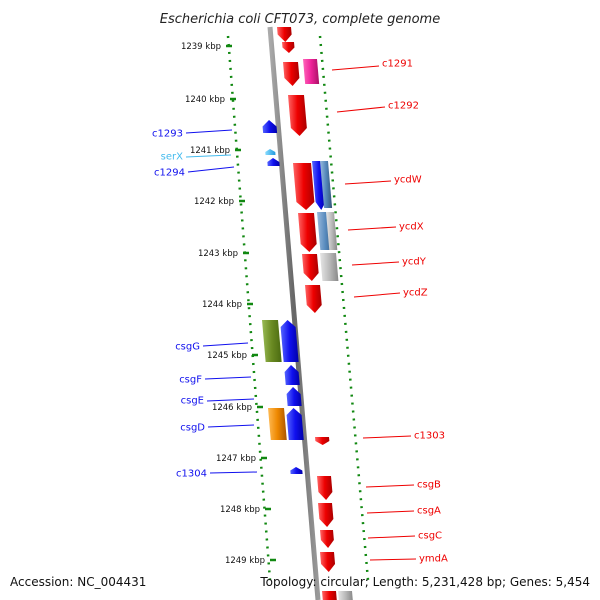  Describe the element at coordinates (403, 106) in the screenshot. I see `gene-label-c1292: c1292` at that location.